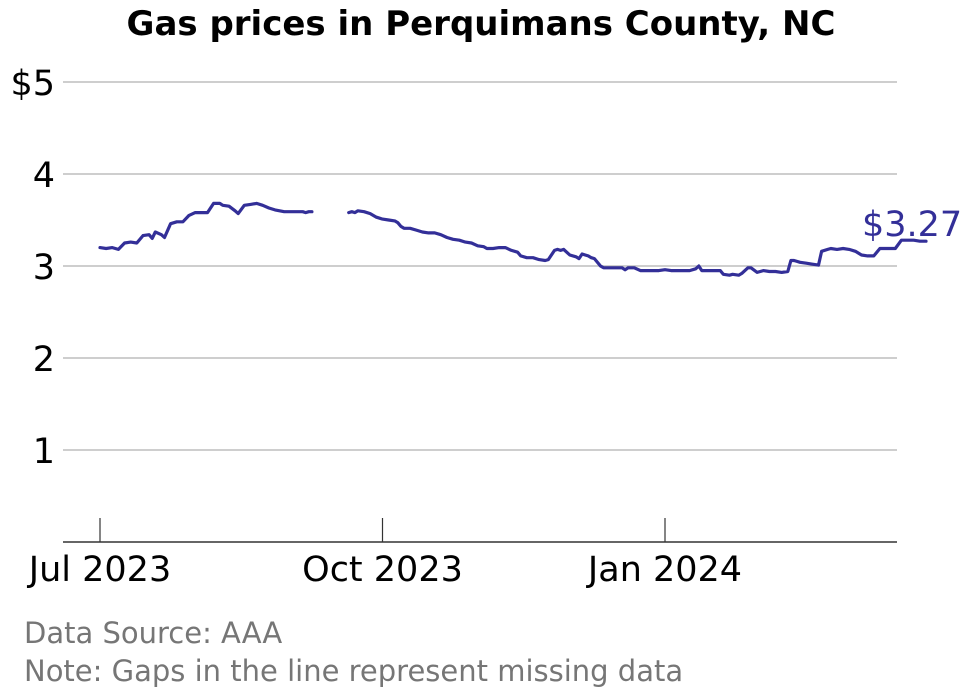  Describe the element at coordinates (44, 452) in the screenshot. I see `y-tick-label: 1` at that location.